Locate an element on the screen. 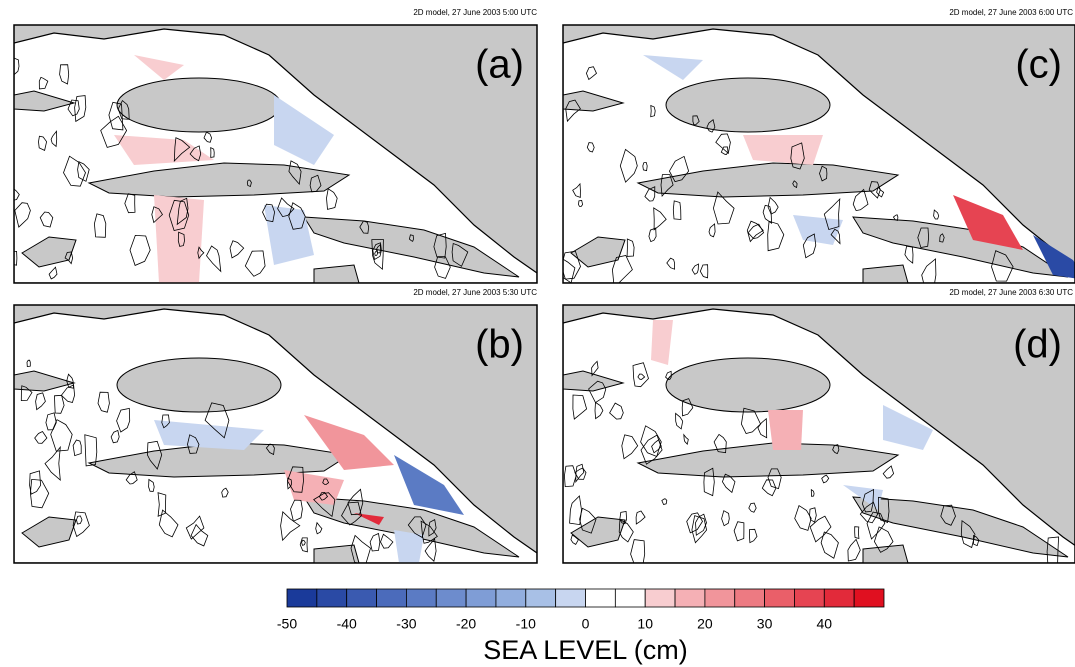 The height and width of the screenshot is (667, 1075). colorbar-tick-label: -30 is located at coordinates (406, 624).